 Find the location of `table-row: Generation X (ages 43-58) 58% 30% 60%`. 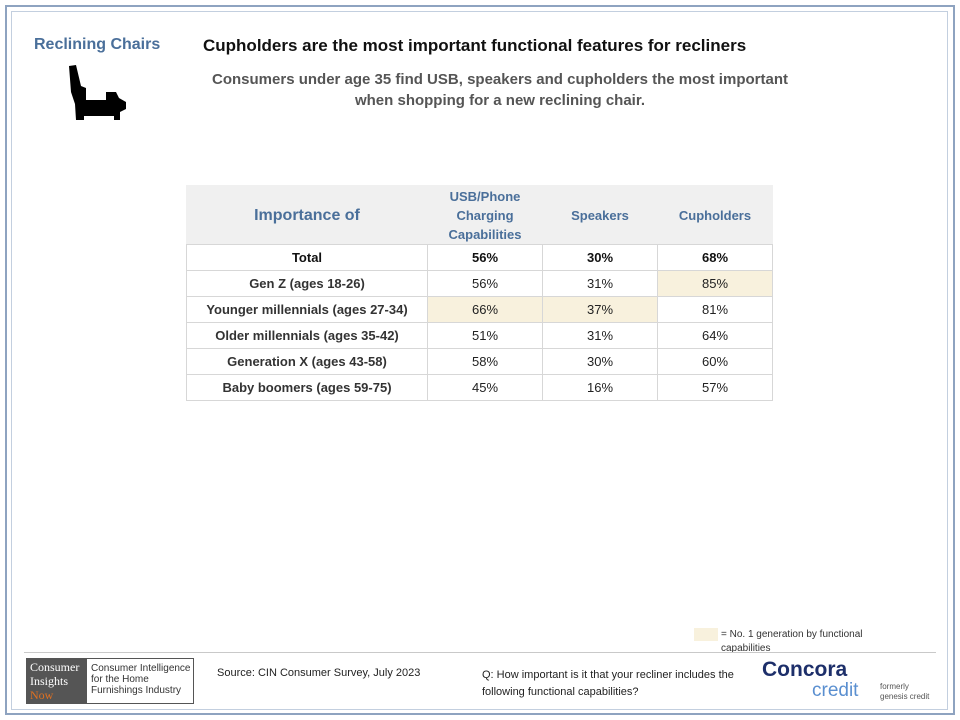

table-row: Generation X (ages 43-58) 58% 30% 60% is located at coordinates (479, 361).